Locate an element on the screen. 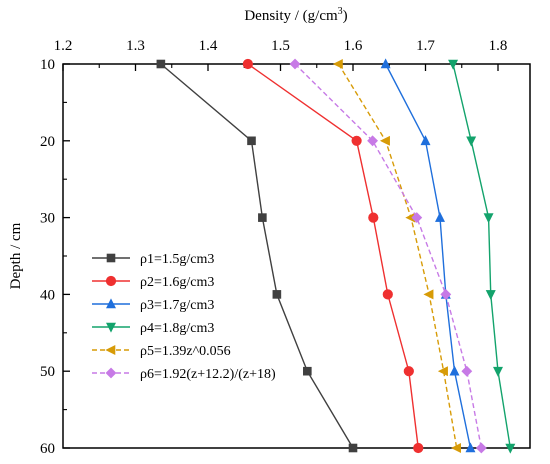  y-tick-label: 10 is located at coordinates (47, 65).